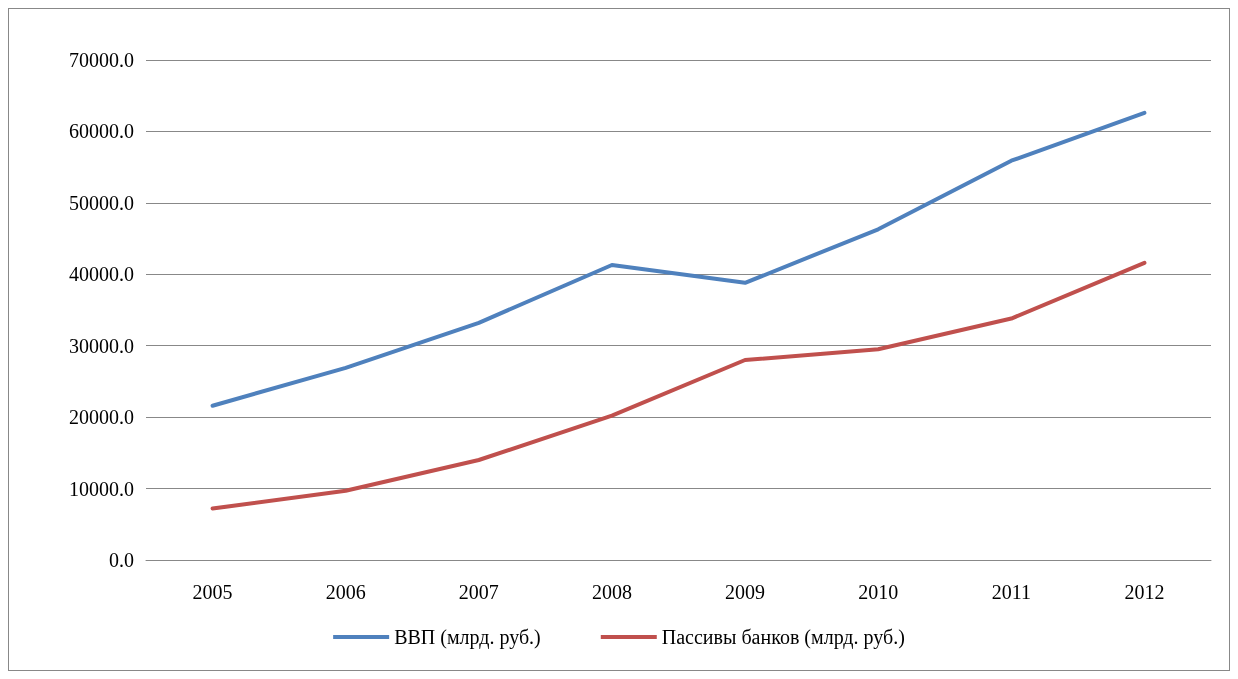  I want to click on legend-label: Пассивы банков (млрд. руб.), so click(783, 637).